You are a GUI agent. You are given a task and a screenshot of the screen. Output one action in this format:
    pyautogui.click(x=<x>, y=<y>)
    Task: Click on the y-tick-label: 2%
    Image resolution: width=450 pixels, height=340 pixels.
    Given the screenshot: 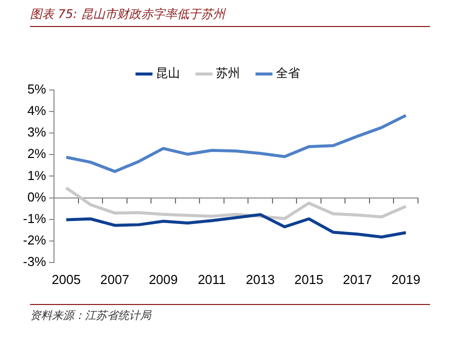 What is the action you would take?
    pyautogui.click(x=37, y=154)
    